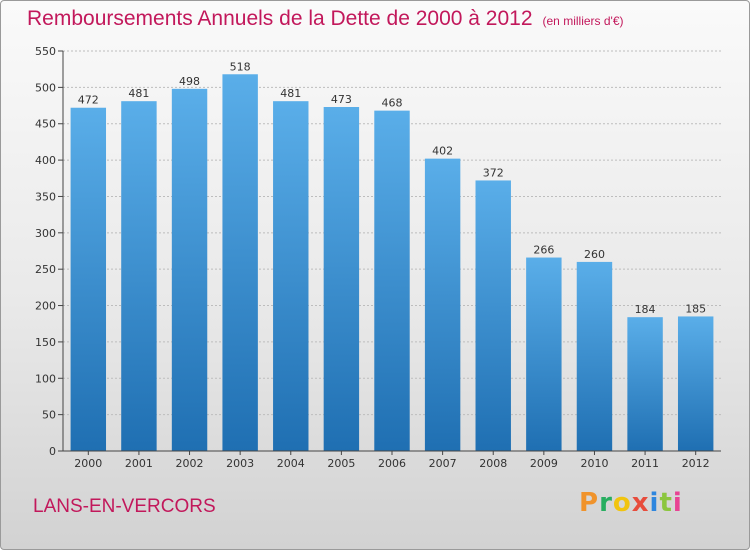  I want to click on bar-2010, so click(594, 356).